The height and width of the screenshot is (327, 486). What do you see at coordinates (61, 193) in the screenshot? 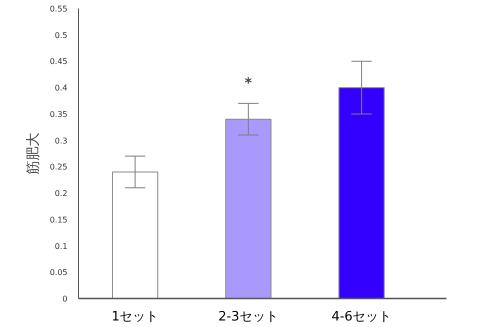
I see `y-tick-label: 0.2` at bounding box center [61, 193].